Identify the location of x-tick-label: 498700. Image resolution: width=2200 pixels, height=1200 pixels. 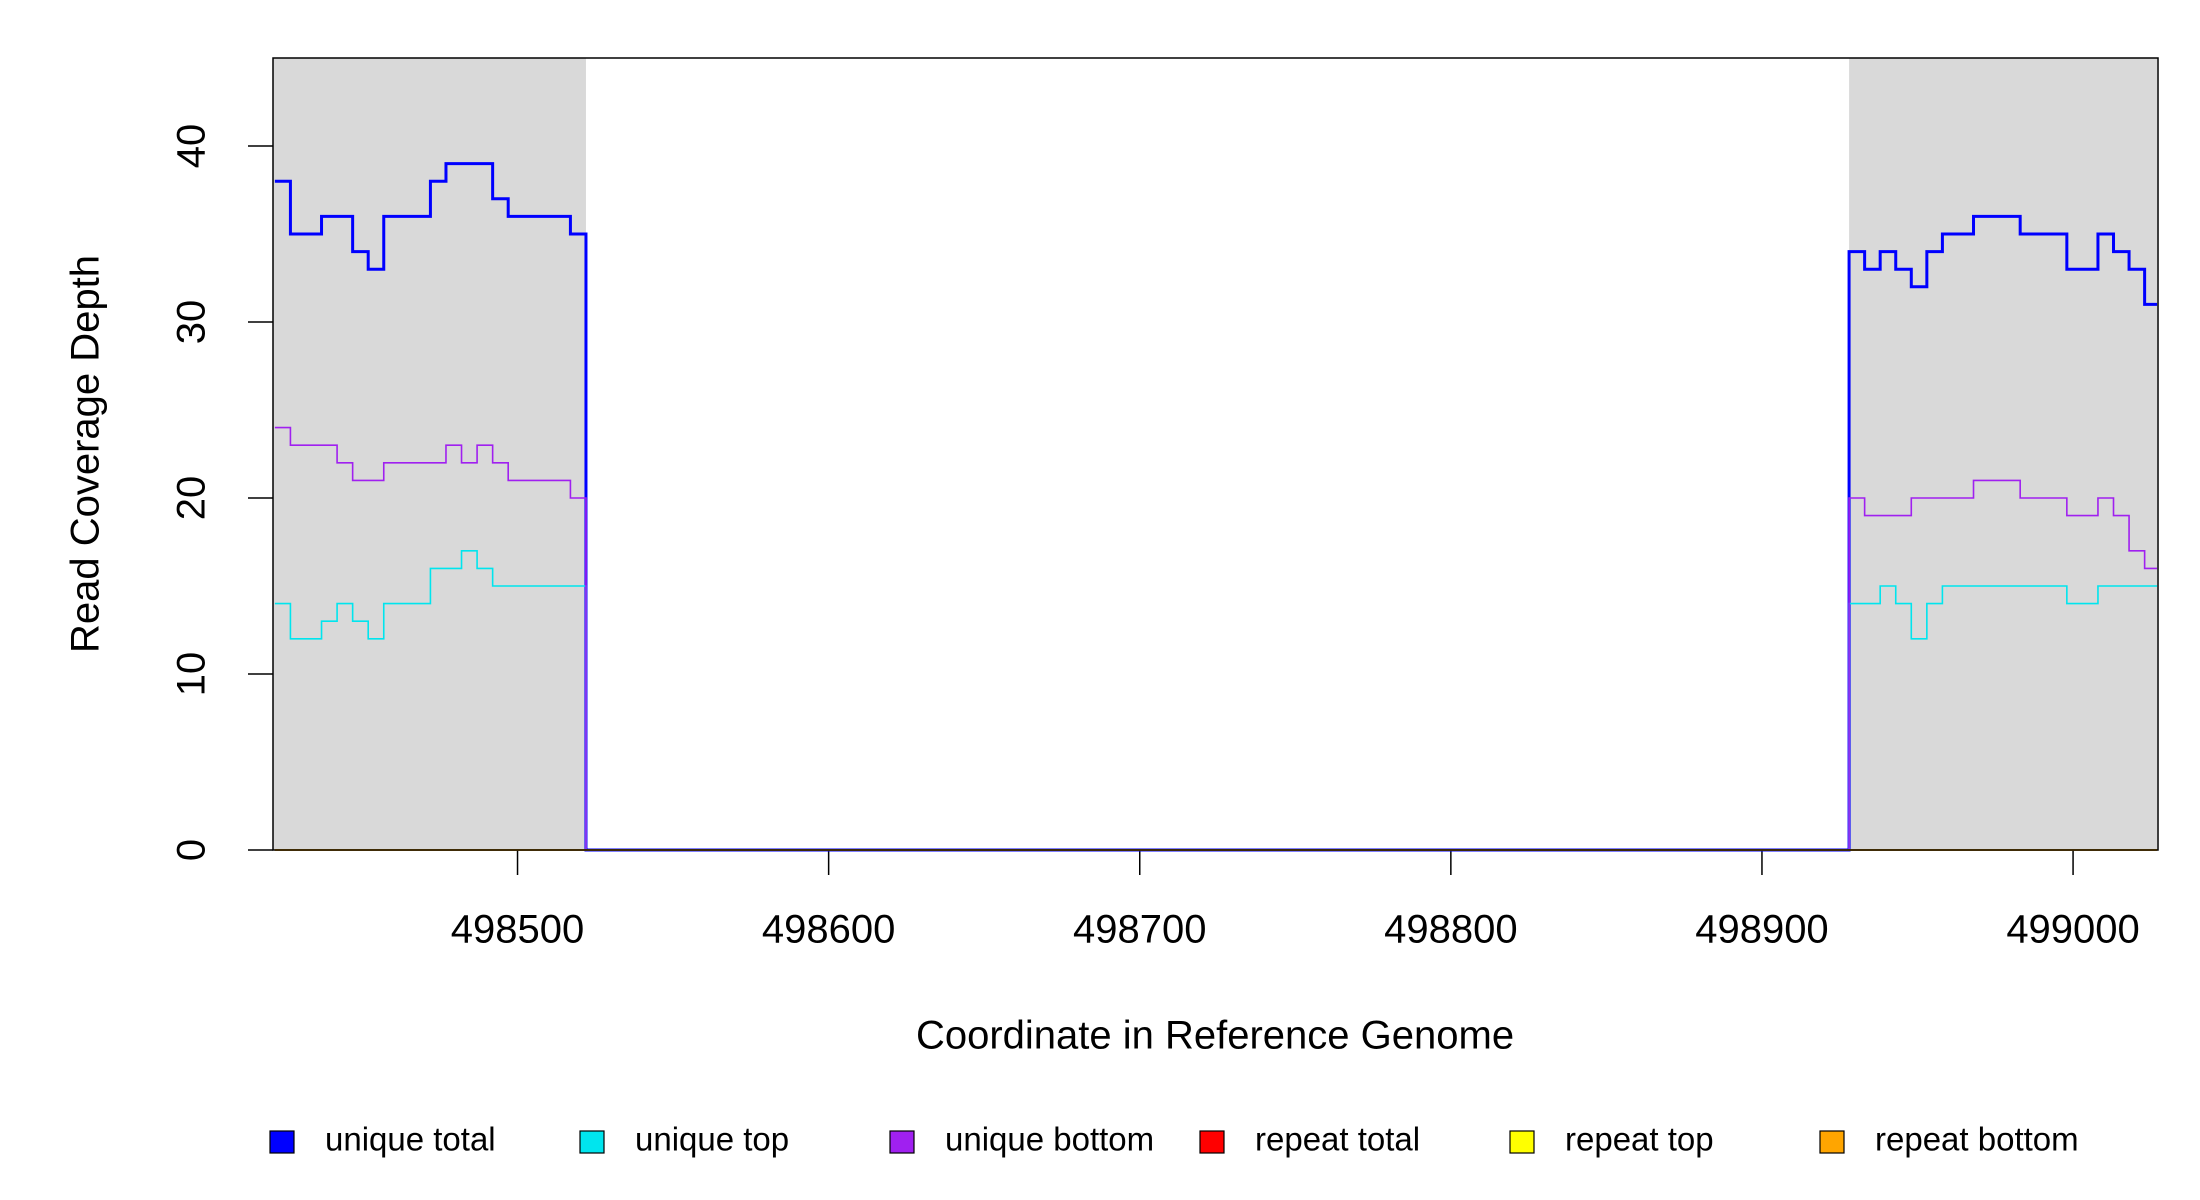
(1139, 930).